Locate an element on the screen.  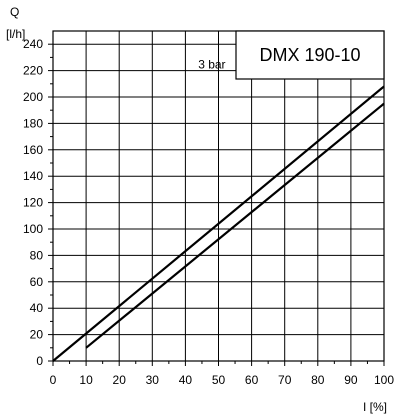
series-label-3-bar: 3 bar is located at coordinates (211, 65).